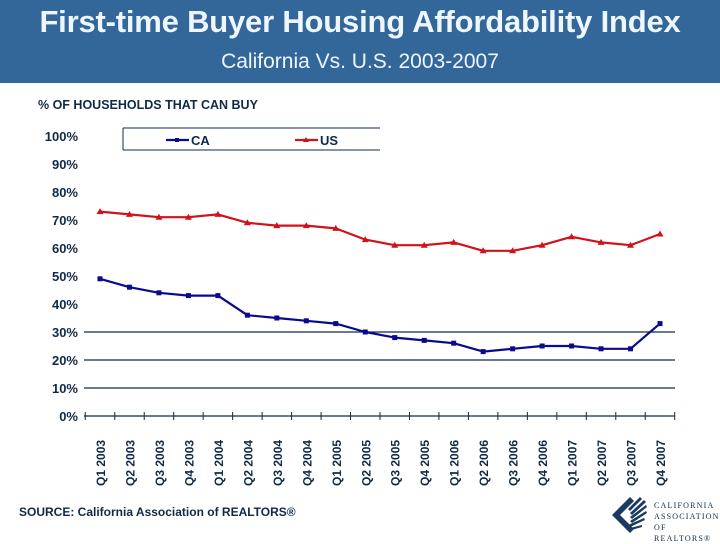  What do you see at coordinates (65, 332) in the screenshot?
I see `y-tick-label: 30%` at bounding box center [65, 332].